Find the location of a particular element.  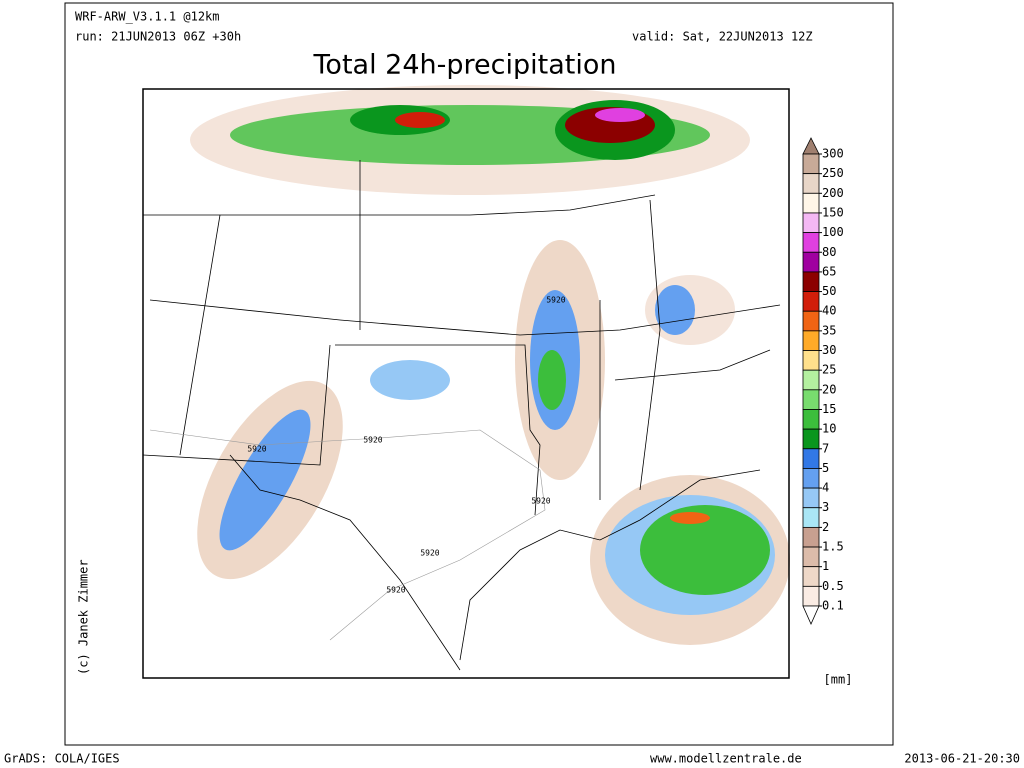

legend-label: 2 is located at coordinates (825, 527).